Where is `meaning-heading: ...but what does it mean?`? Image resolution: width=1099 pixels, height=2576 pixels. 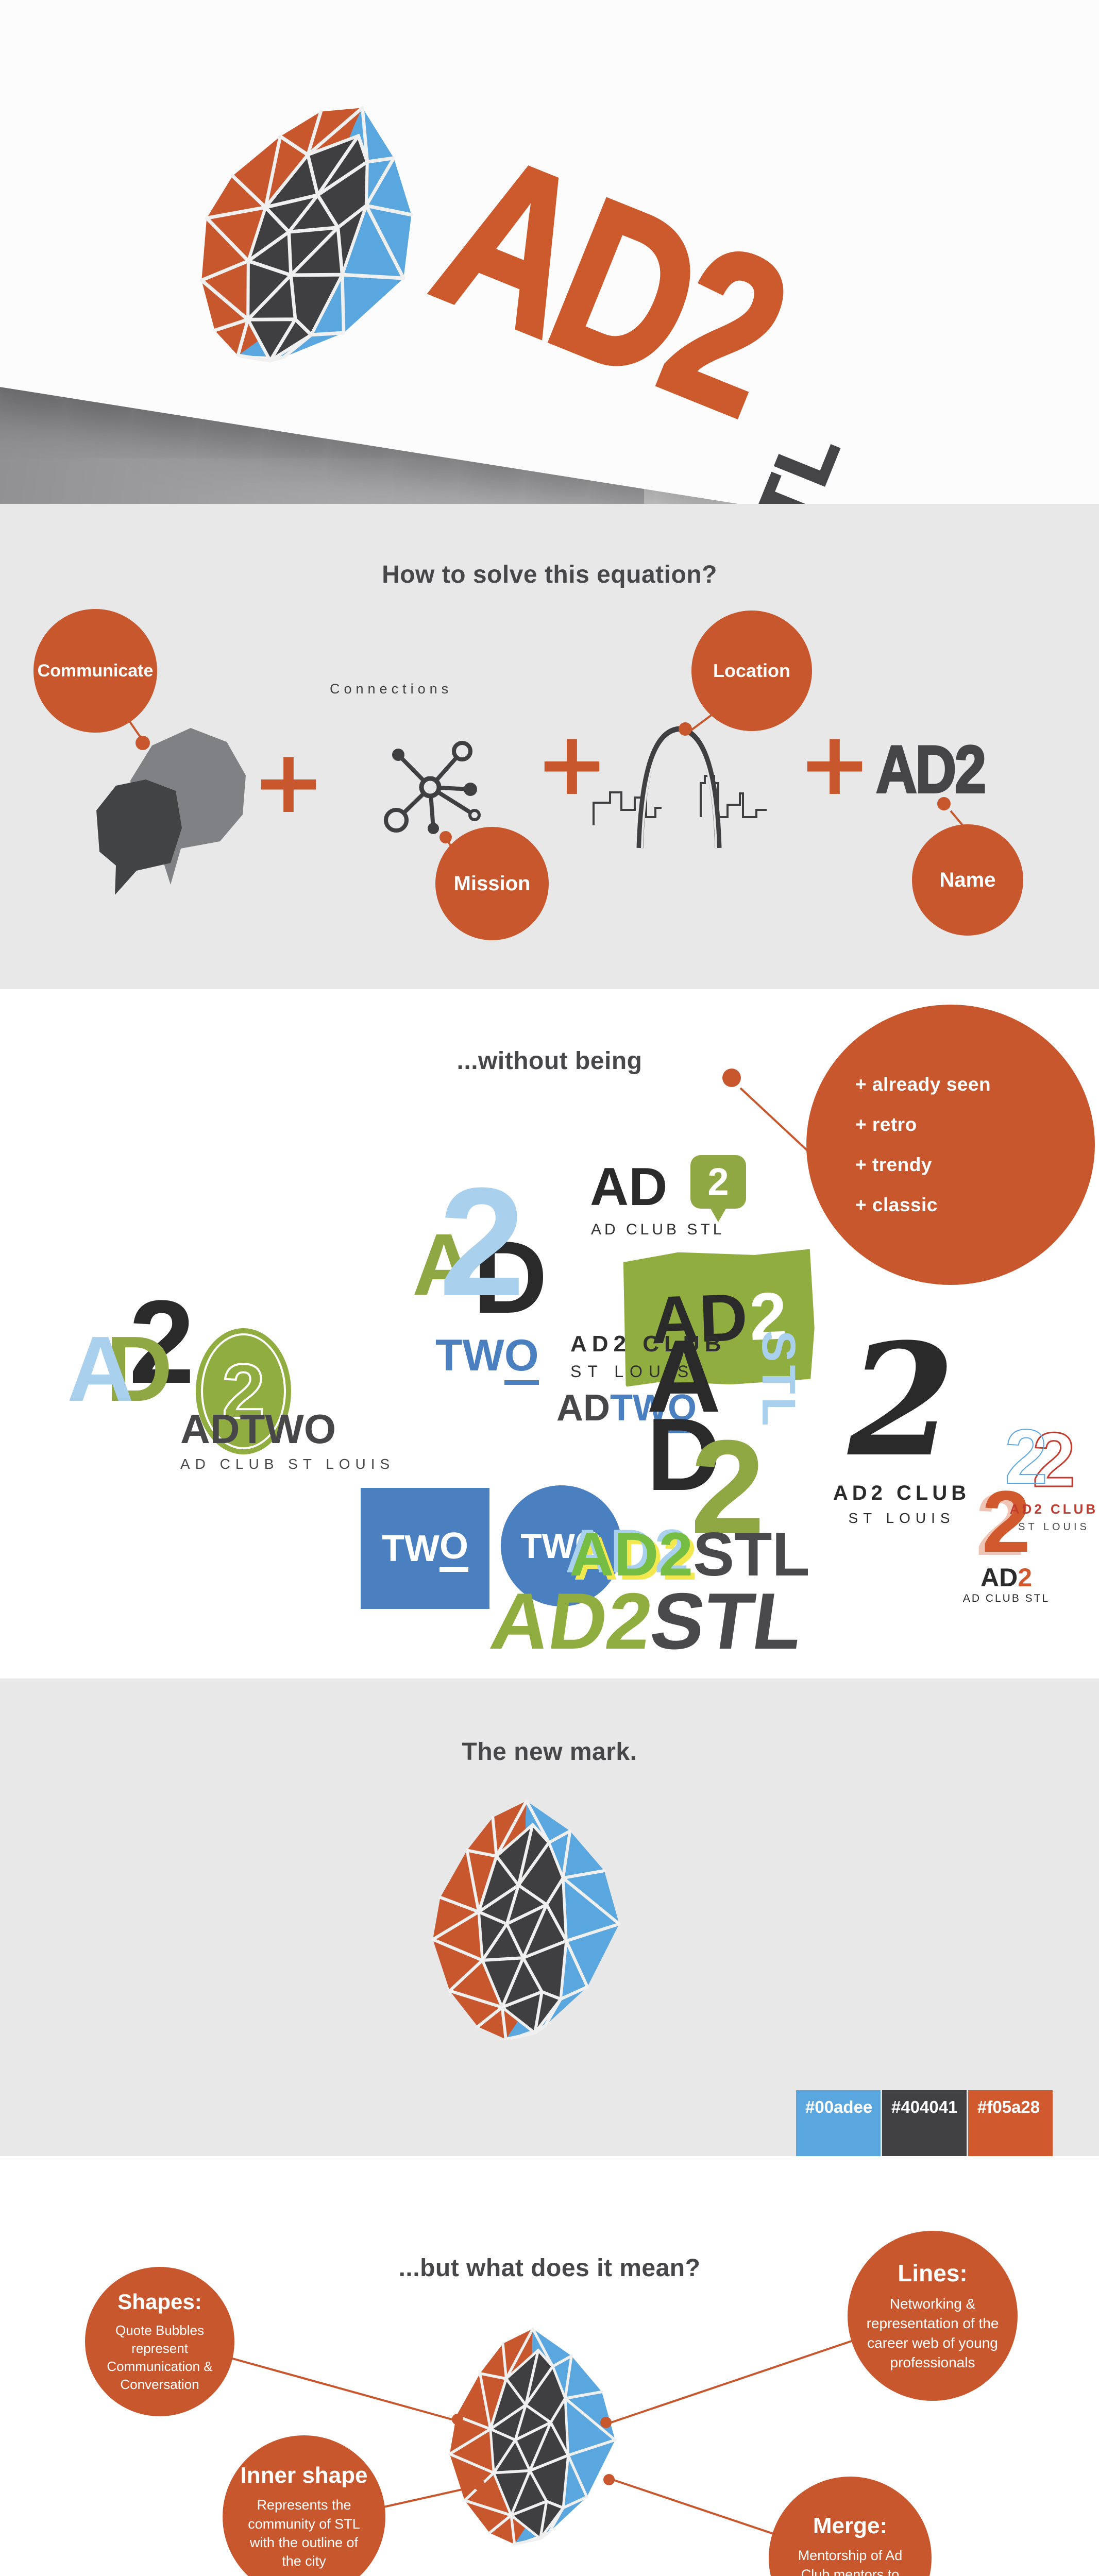 meaning-heading: ...but what does it mean? is located at coordinates (549, 2268).